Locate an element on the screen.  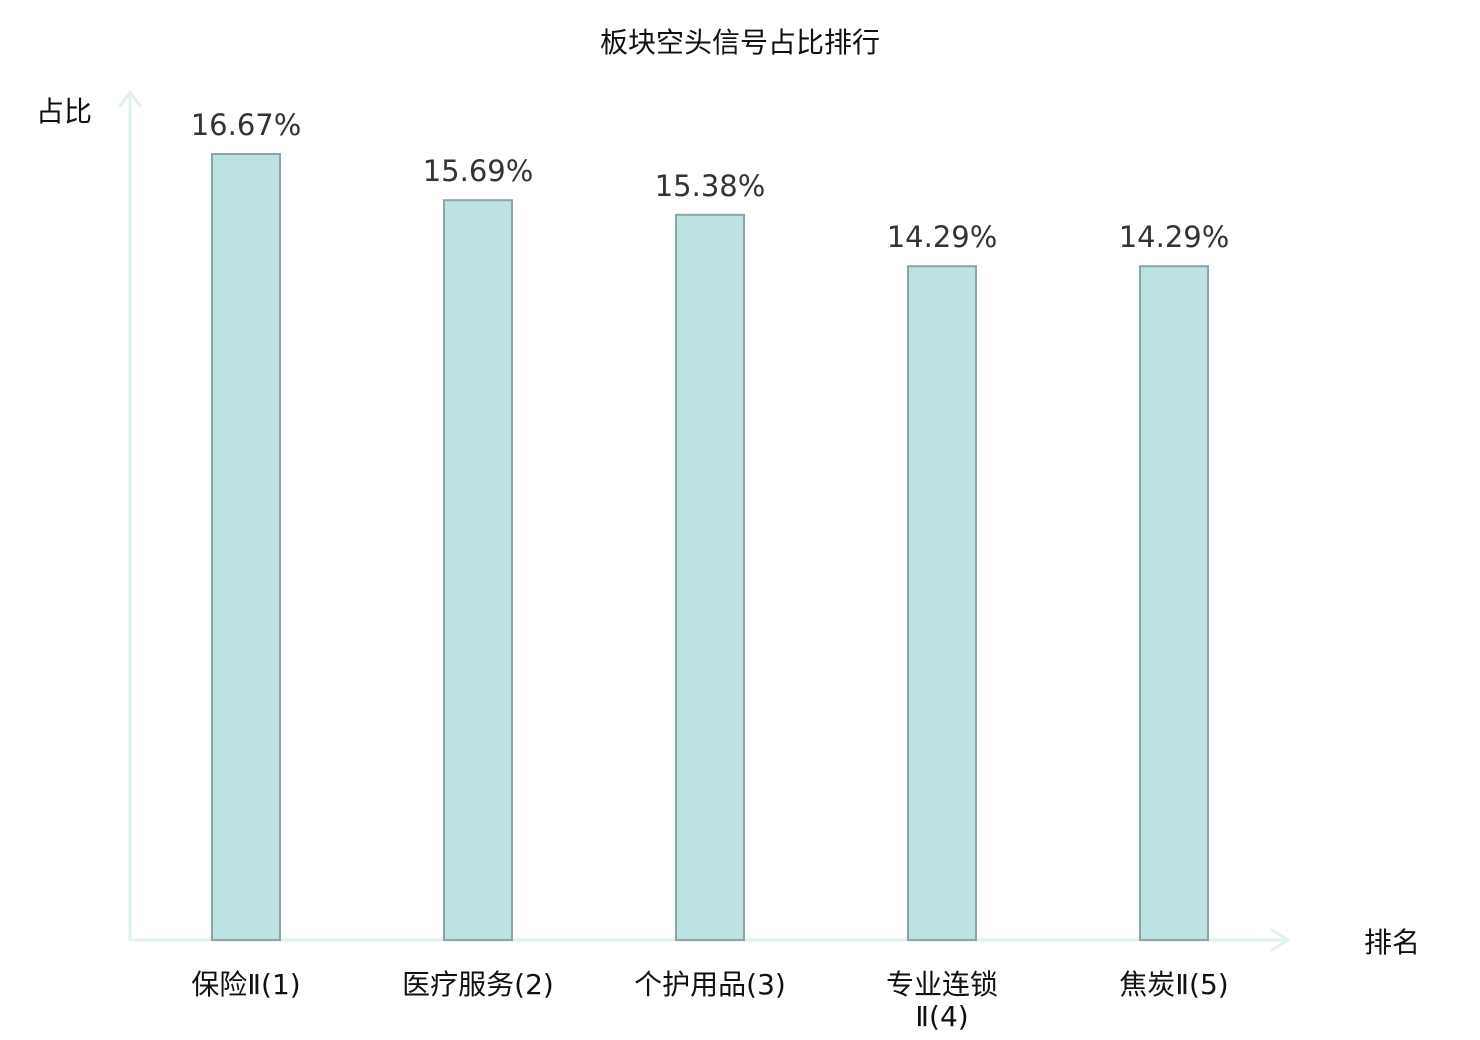
x-axis-label: 排名 is located at coordinates (1392, 942).